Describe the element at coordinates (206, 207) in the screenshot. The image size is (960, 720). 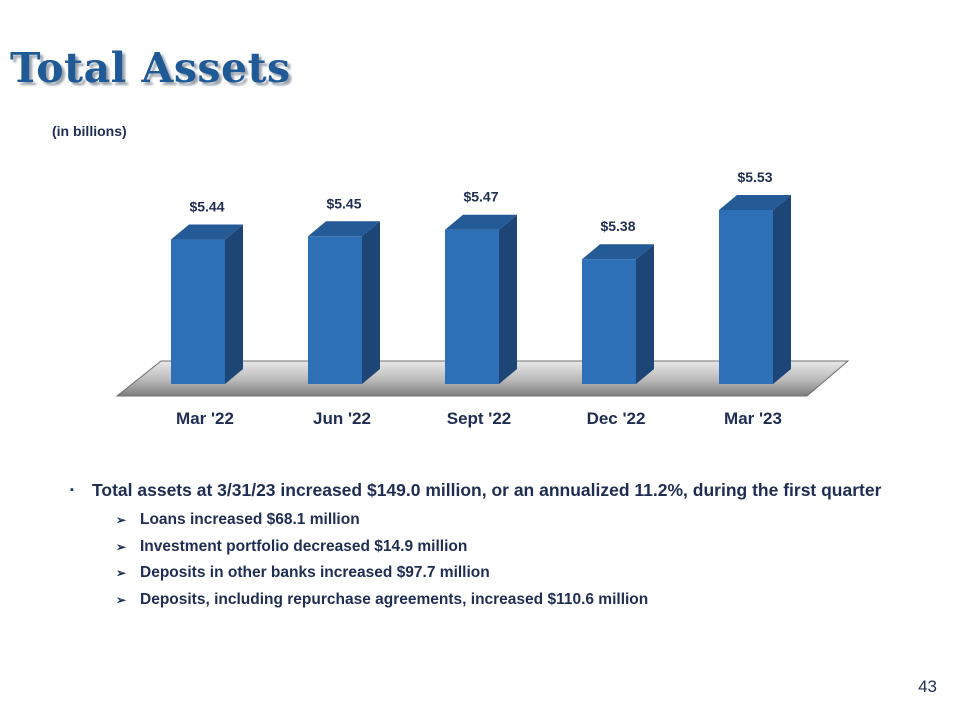
I see `data-label: $5.44` at that location.